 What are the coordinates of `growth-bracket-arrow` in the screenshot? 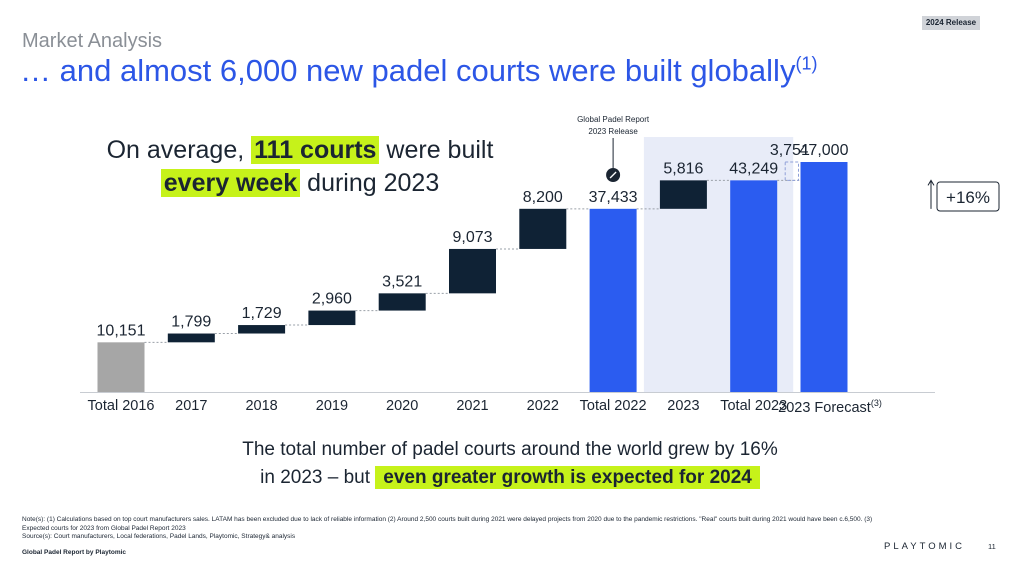 It's located at (931, 182).